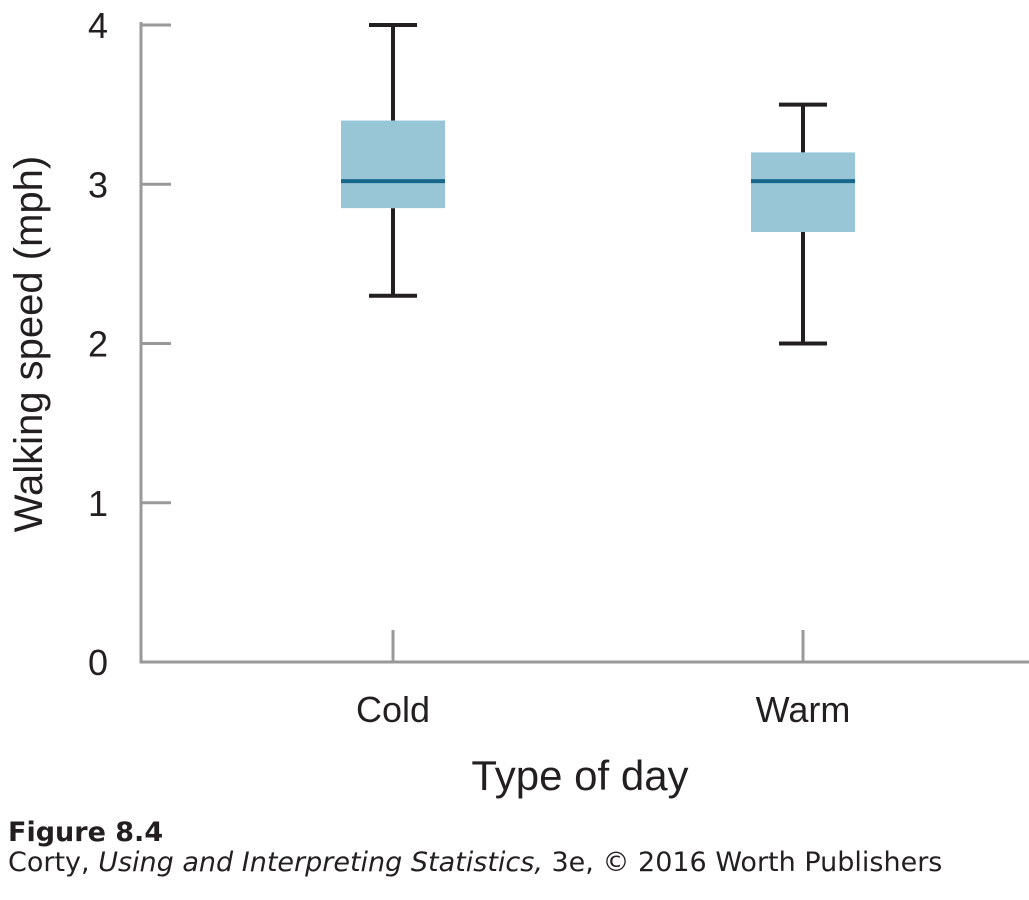  What do you see at coordinates (393, 709) in the screenshot?
I see `x-tick-label: Cold` at bounding box center [393, 709].